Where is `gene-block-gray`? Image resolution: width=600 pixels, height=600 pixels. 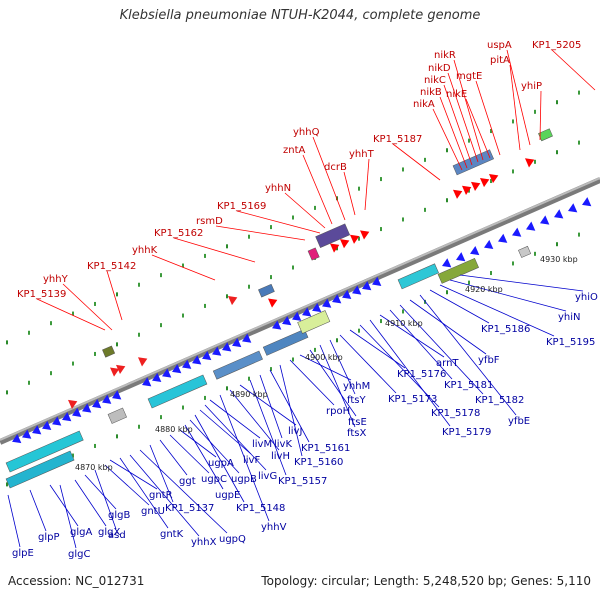
gene-block-gray is located at coordinates (525, 251).